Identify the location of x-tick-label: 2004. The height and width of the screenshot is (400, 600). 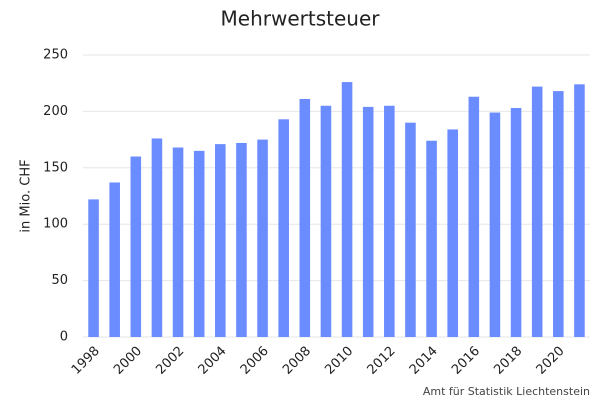
(213, 361).